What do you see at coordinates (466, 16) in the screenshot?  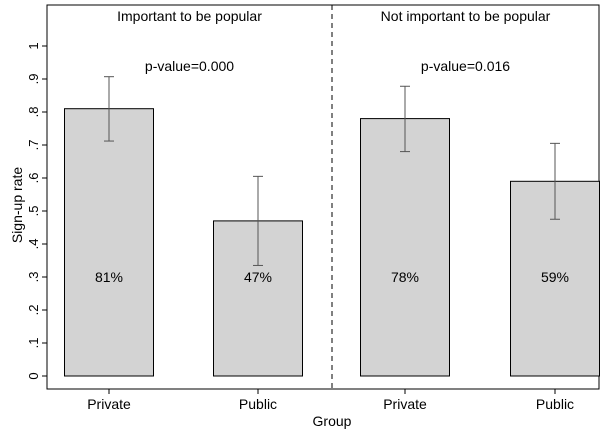 I see `panel-title: Not important to be popular` at bounding box center [466, 16].